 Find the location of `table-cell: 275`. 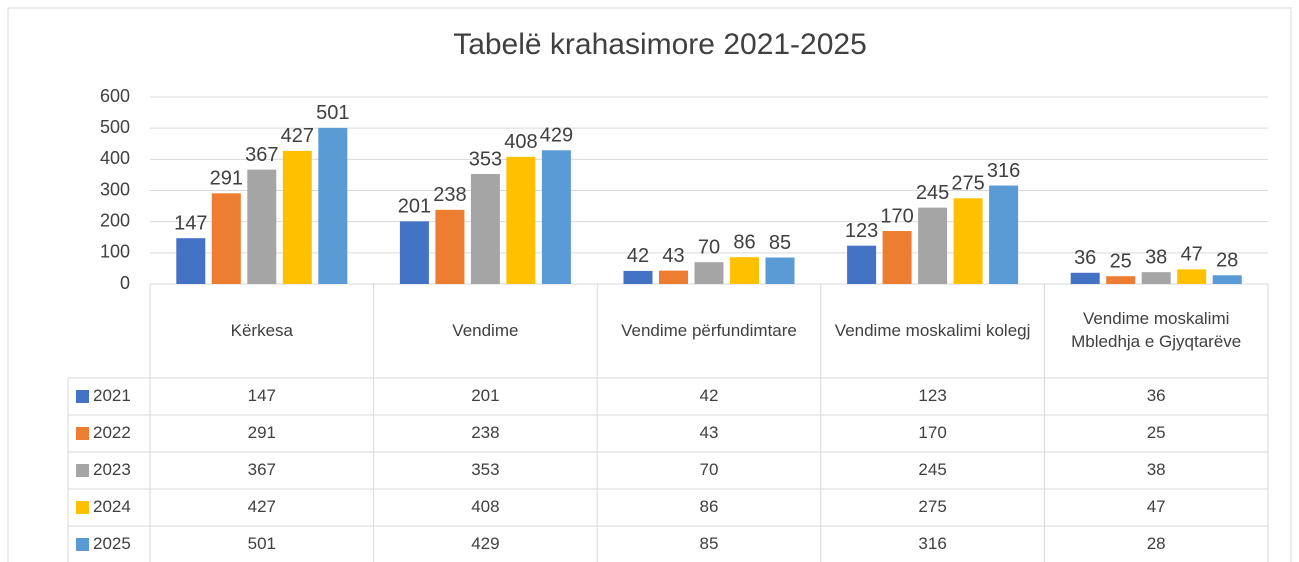

table-cell: 275 is located at coordinates (932, 507).